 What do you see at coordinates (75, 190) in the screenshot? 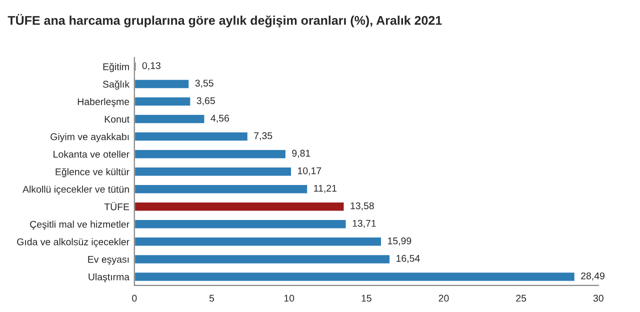
I see `y-tick-label: Alkollü içecekler ve tütün` at bounding box center [75, 190].